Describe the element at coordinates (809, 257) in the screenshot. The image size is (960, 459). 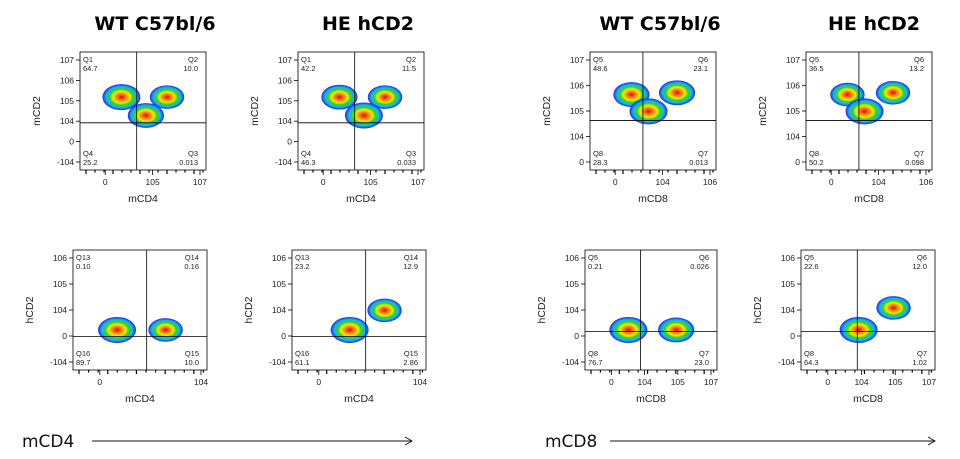
I see `quadrant-name: Q5` at that location.